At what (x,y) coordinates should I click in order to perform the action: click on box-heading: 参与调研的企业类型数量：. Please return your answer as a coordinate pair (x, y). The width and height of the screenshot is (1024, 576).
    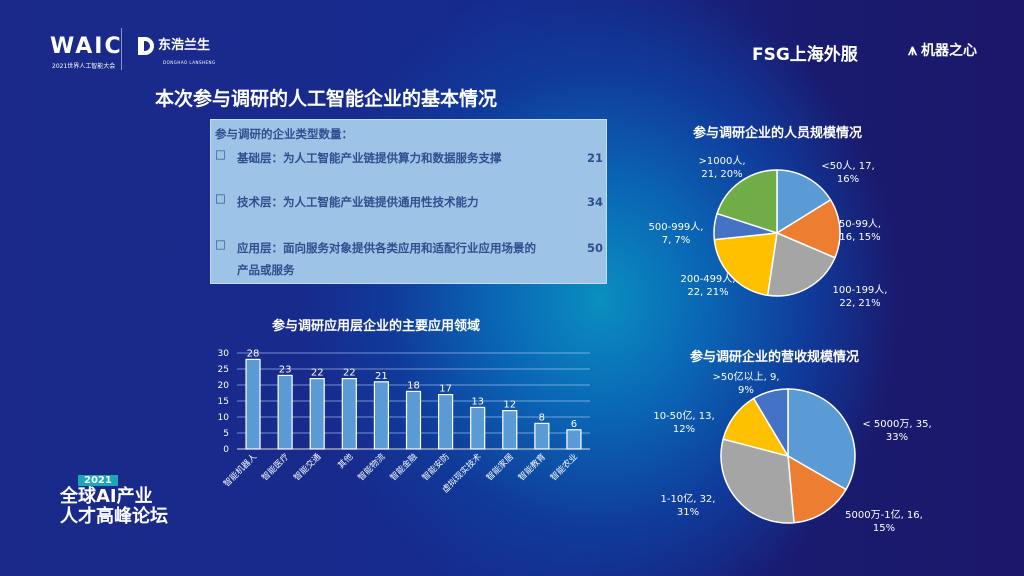
    Looking at the image, I should click on (284, 134).